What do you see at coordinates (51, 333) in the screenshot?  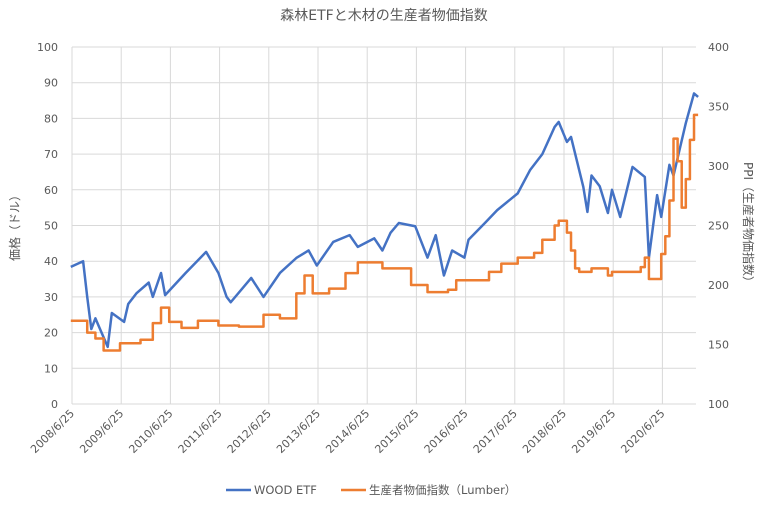 I see `left-tick-label: 20` at bounding box center [51, 333].